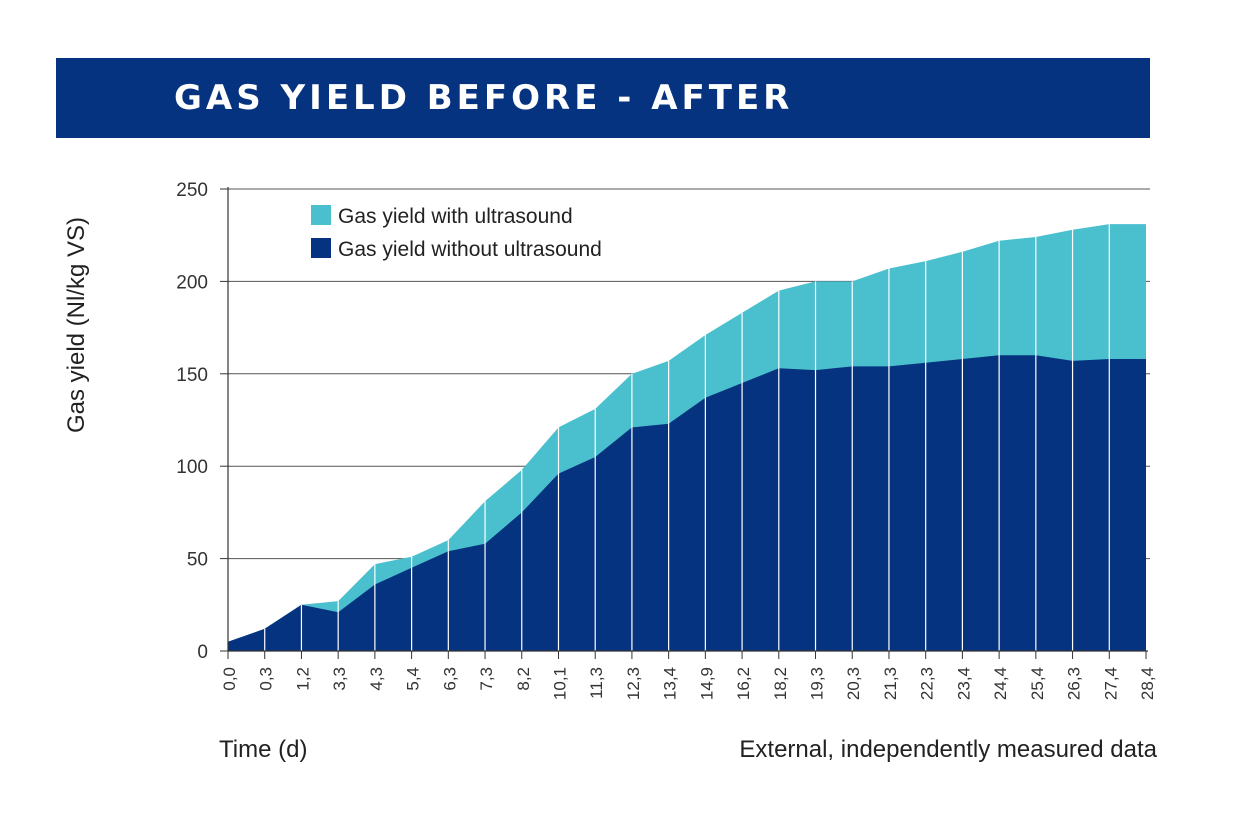 Image resolution: width=1240 pixels, height=815 pixels. I want to click on x-tick-label: 14,9, so click(706, 683).